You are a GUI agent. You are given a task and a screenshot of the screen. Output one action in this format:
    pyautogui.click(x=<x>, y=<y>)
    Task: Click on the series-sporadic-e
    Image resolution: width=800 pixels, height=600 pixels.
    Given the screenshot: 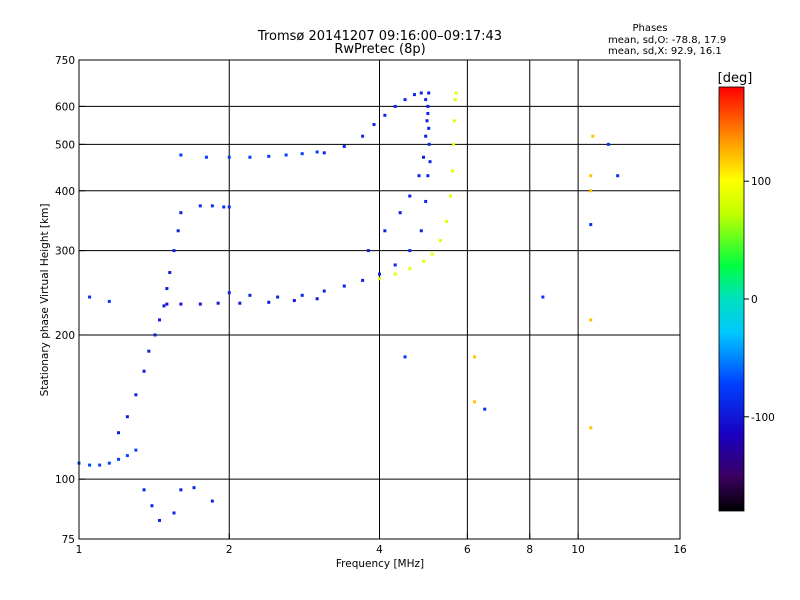 What is the action you would take?
    pyautogui.click(x=107, y=457)
    